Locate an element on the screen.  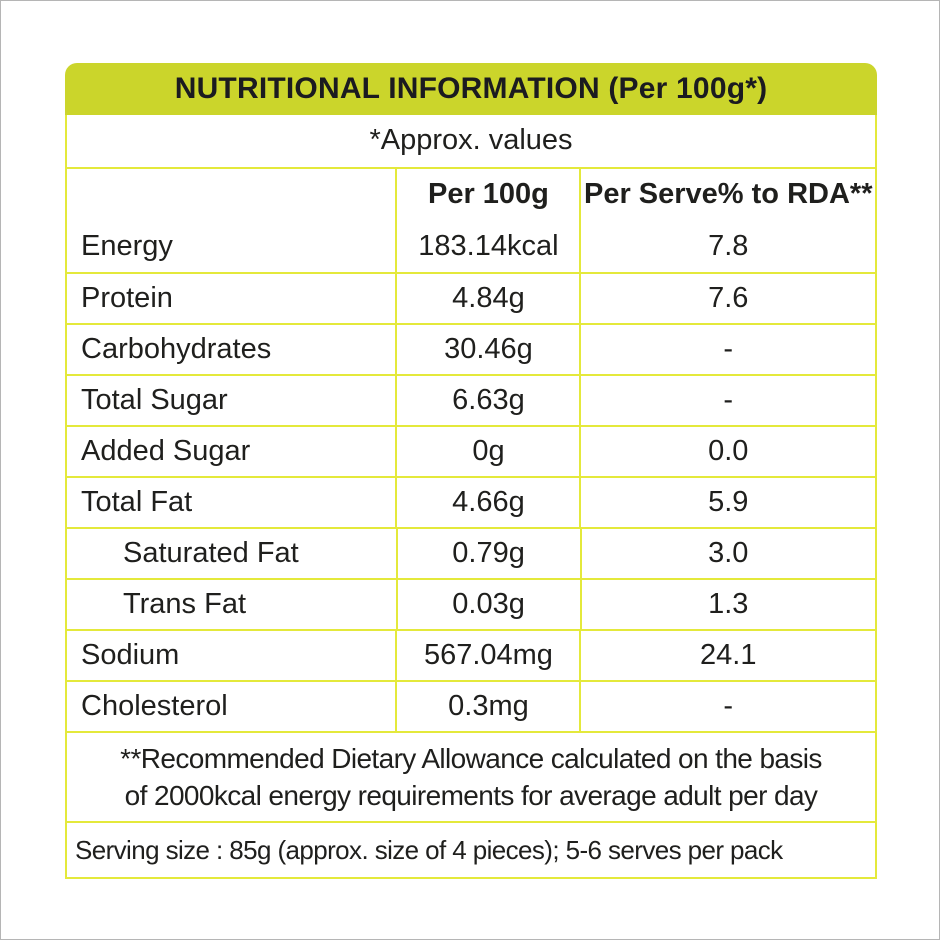
nutrient-label: Total Fat is located at coordinates (137, 501).